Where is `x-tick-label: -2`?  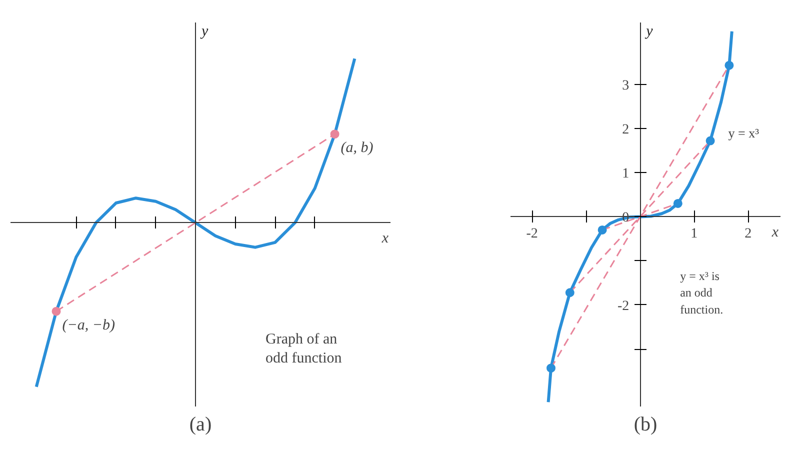
x-tick-label: -2 is located at coordinates (532, 234).